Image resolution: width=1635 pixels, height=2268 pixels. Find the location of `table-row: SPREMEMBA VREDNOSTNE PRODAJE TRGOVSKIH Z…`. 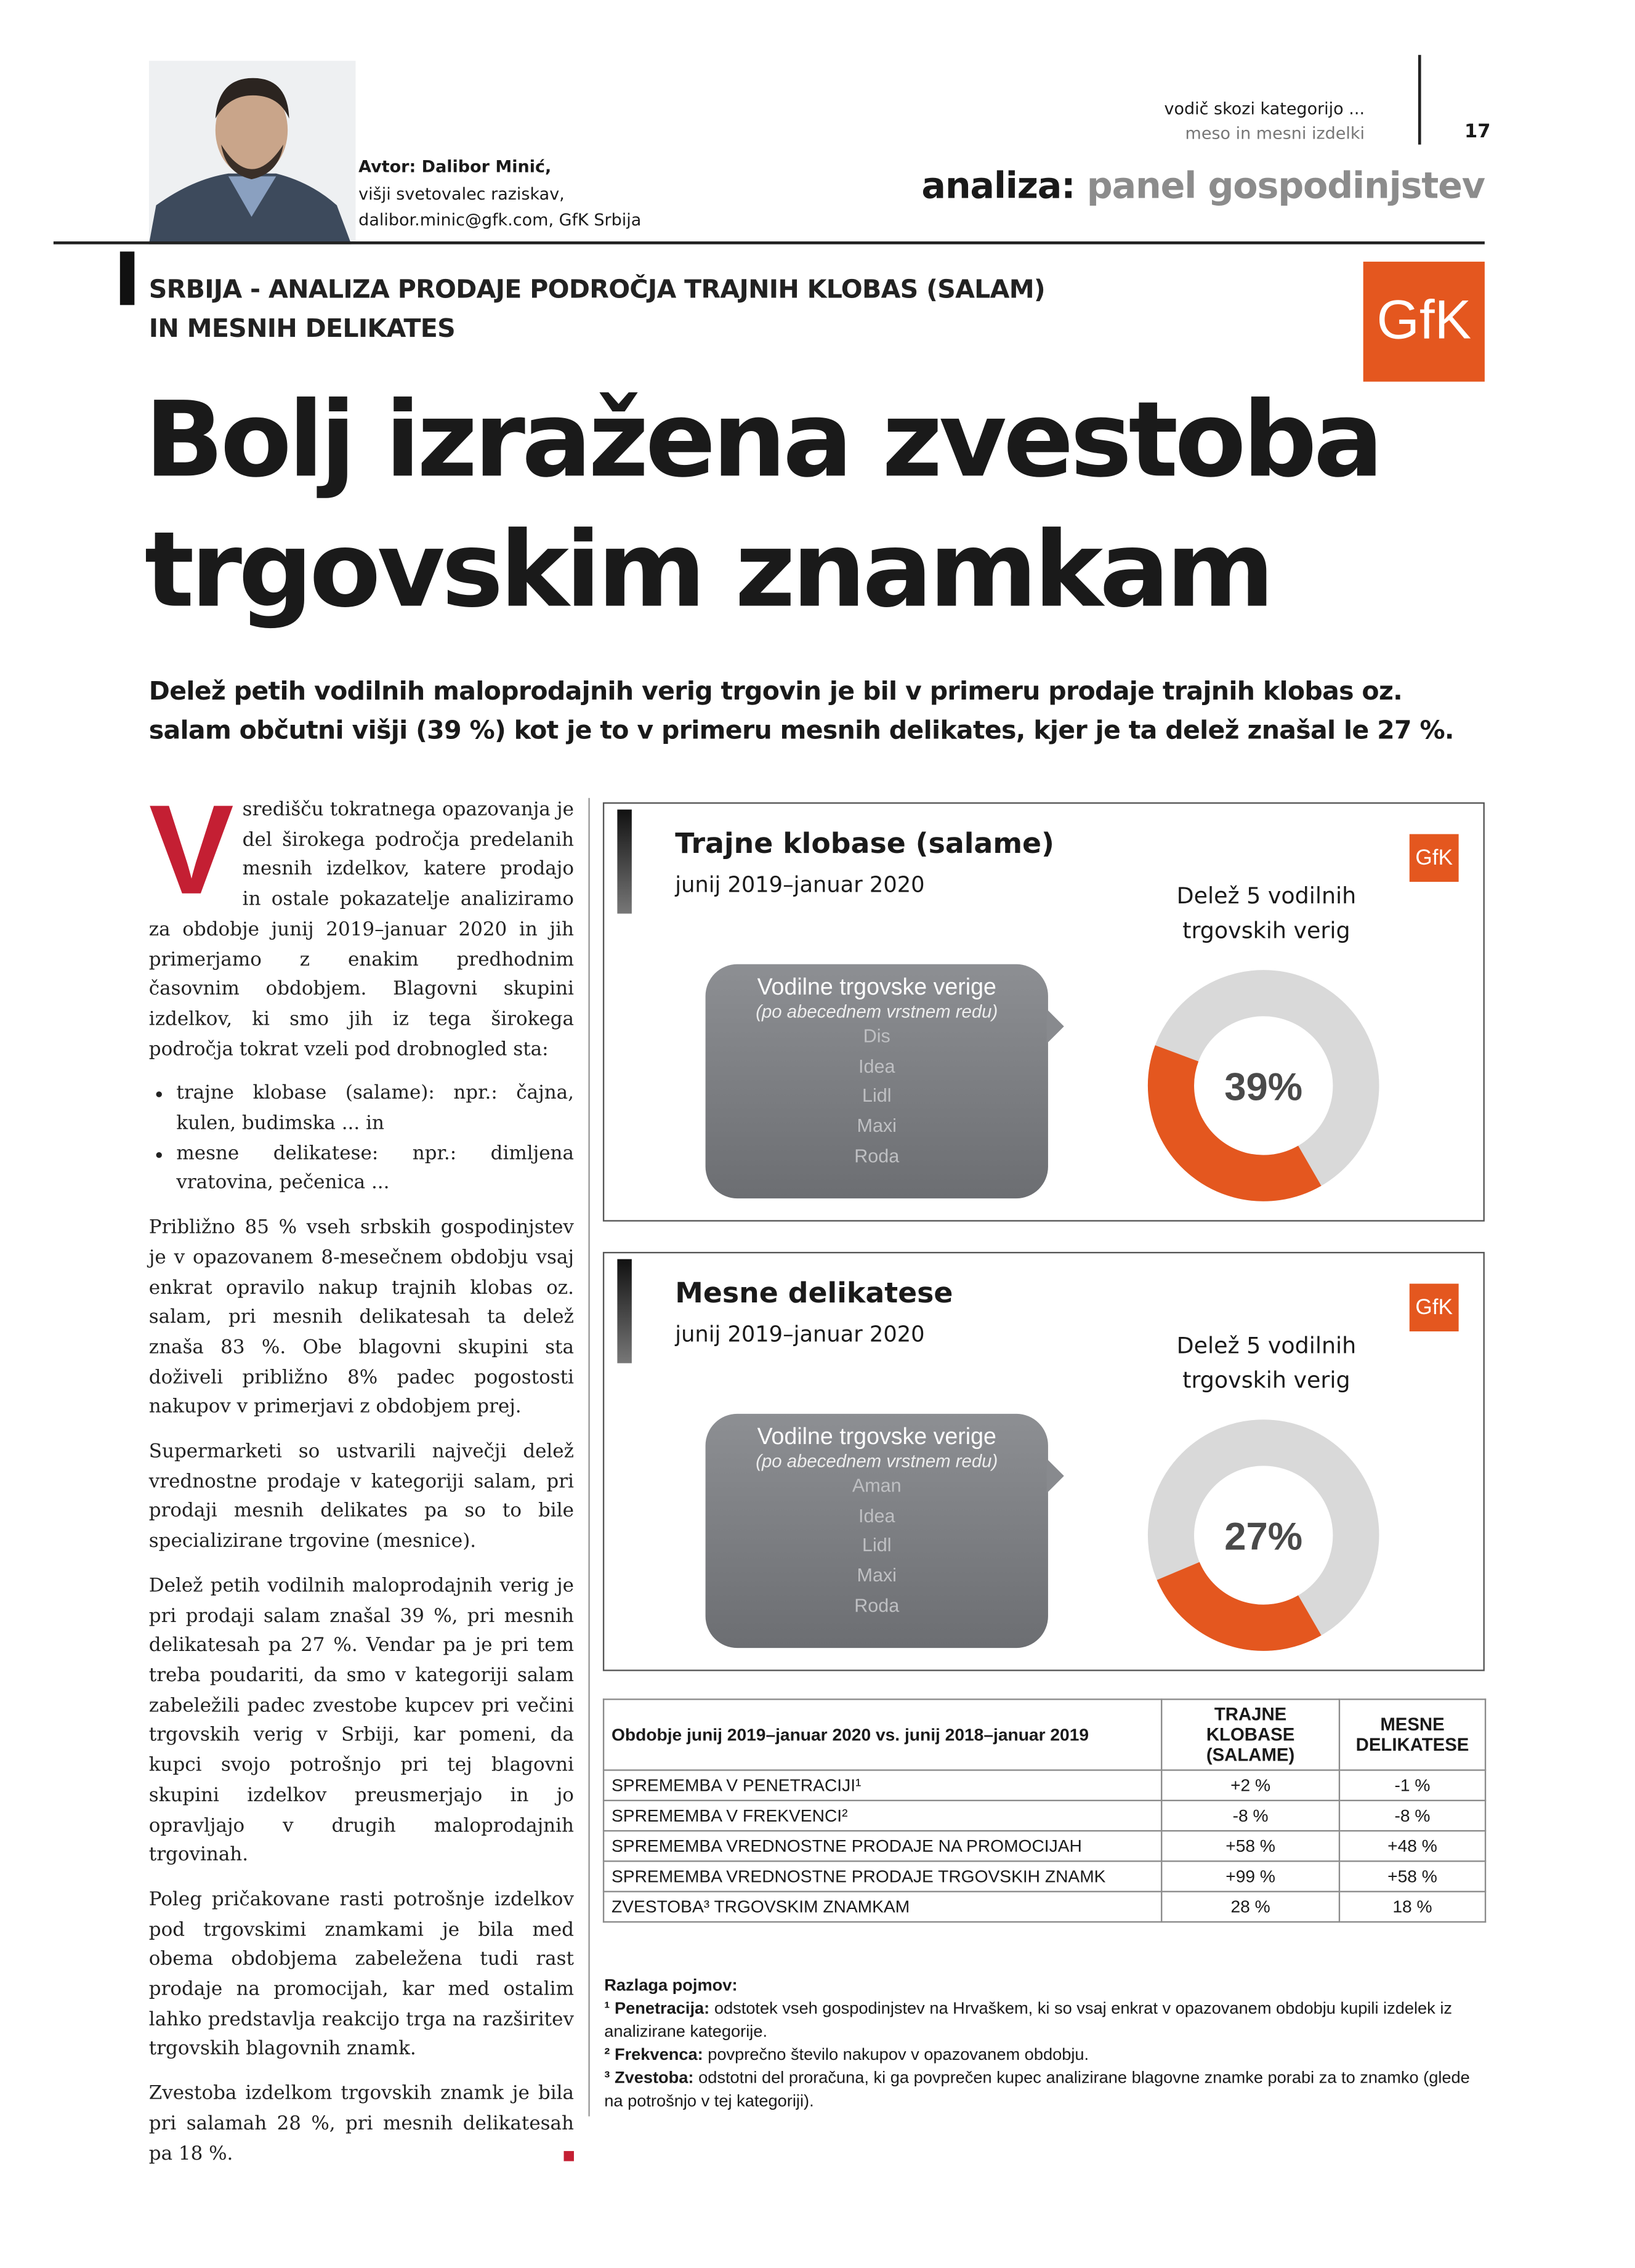

table-row: SPREMEMBA VREDNOSTNE PRODAJE TRGOVSKIH Z… is located at coordinates (1044, 1876).